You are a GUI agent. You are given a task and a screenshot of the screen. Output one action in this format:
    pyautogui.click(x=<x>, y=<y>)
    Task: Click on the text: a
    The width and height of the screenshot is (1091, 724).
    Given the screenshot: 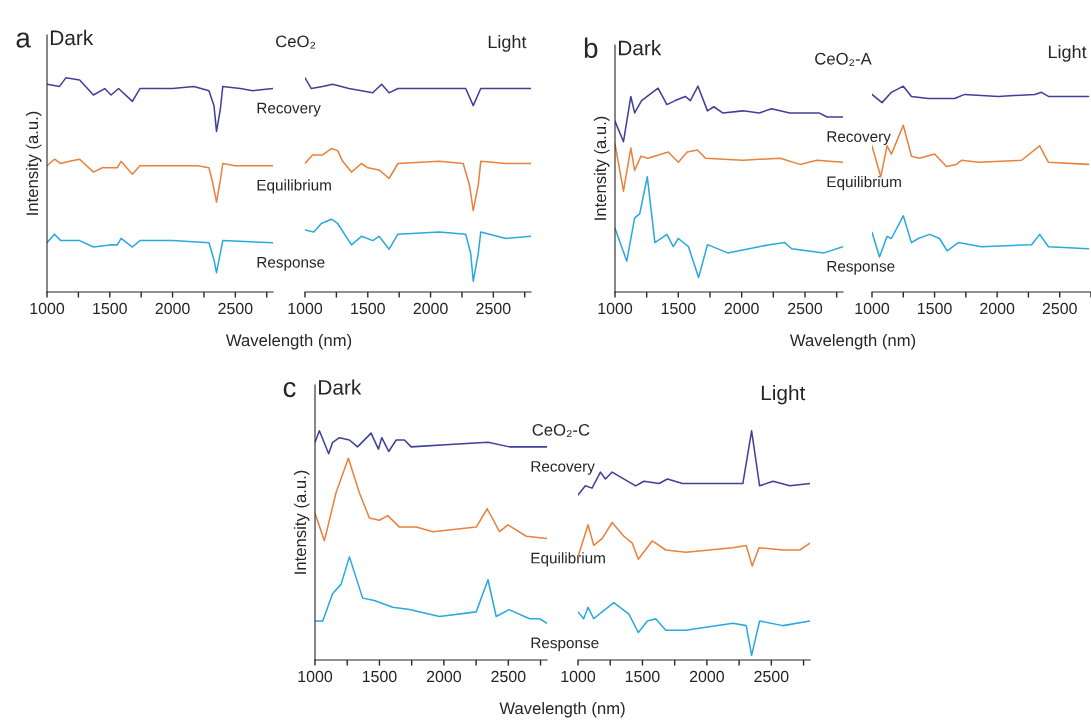 What is the action you would take?
    pyautogui.click(x=23, y=40)
    